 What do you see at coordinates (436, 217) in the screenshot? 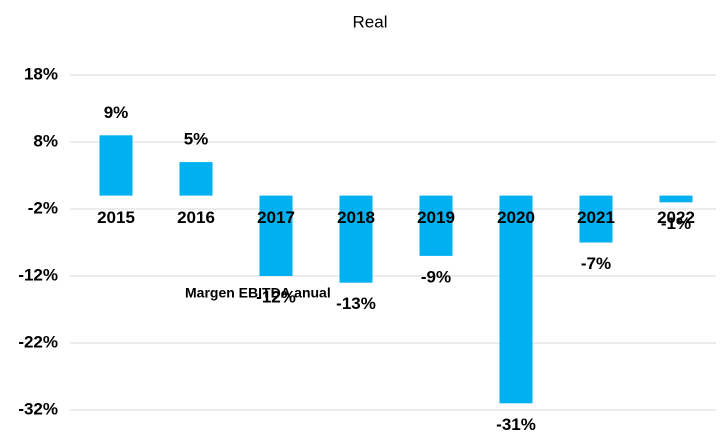
I see `x-tick-label: 2019` at bounding box center [436, 217].